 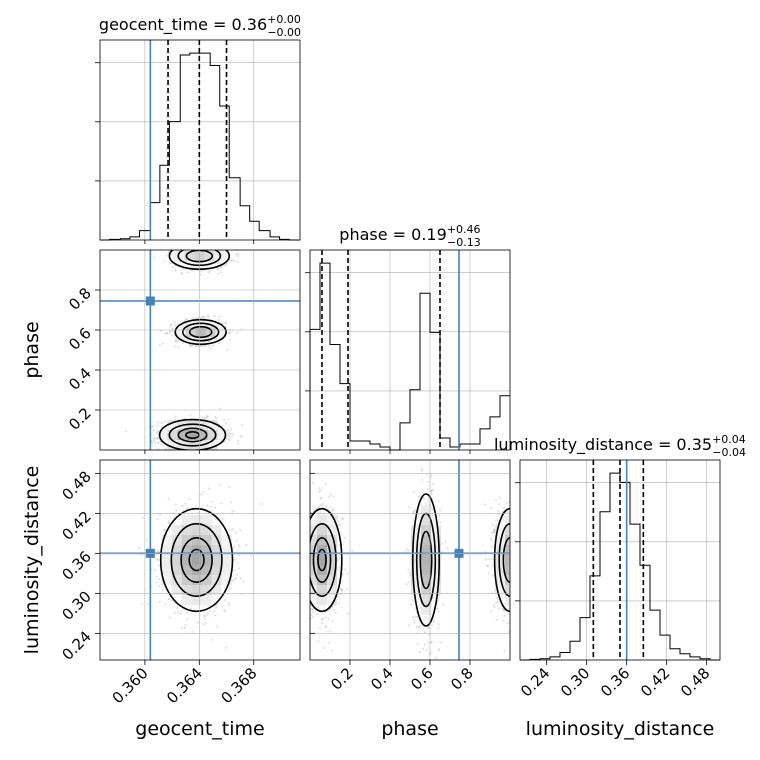 I want to click on histogram-phase, so click(x=409, y=356).